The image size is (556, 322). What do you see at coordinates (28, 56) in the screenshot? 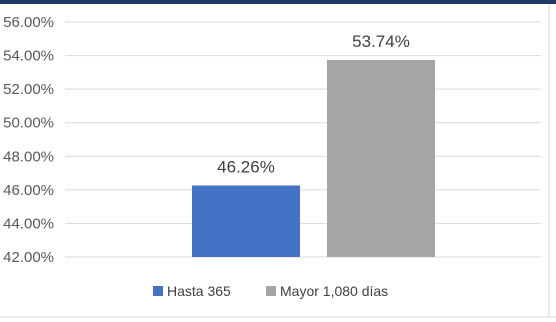
I see `y-tick-label: 54.00%` at bounding box center [28, 56].